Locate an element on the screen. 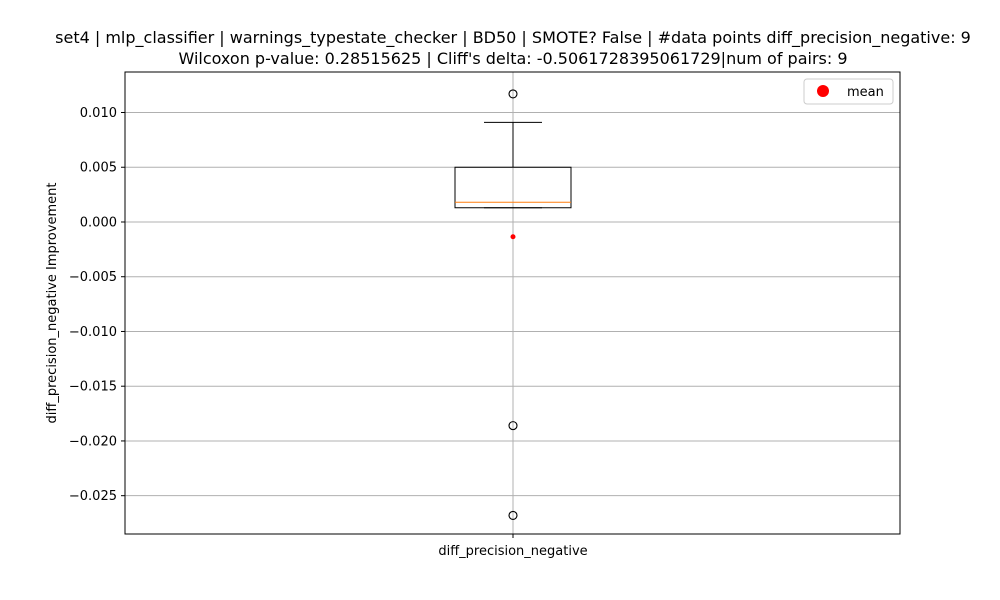 This screenshot has width=1000, height=600. legend-frame is located at coordinates (848, 91).